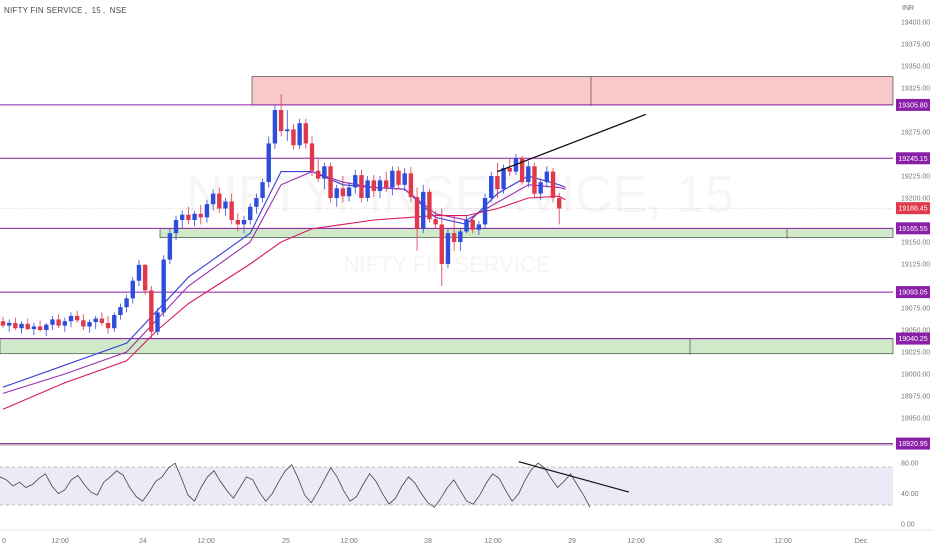 This screenshot has width=932, height=550. What do you see at coordinates (915, 353) in the screenshot?
I see `price-tick-label: 19025.00` at bounding box center [915, 353].